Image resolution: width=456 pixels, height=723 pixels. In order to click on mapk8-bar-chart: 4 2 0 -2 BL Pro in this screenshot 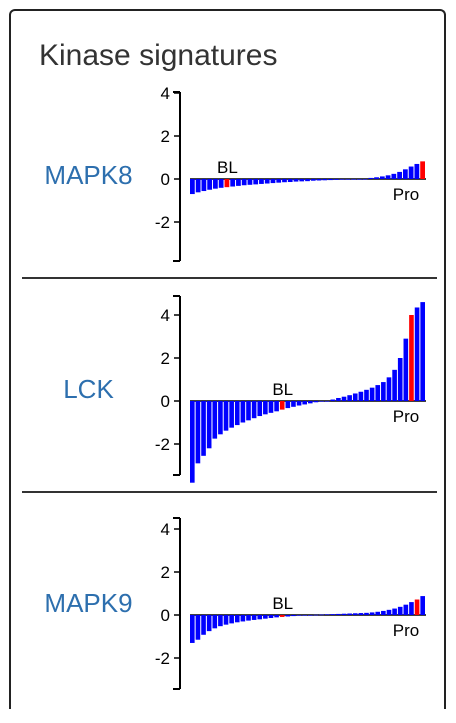, I will do `click(290, 173)`.